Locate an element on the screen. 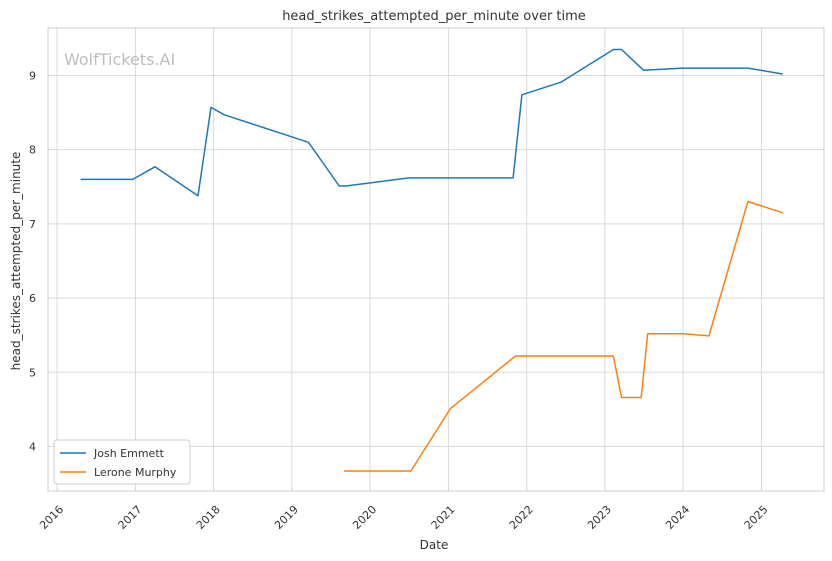 This screenshot has height=561, width=832. watermark: WolfTickets.AI is located at coordinates (119, 59).